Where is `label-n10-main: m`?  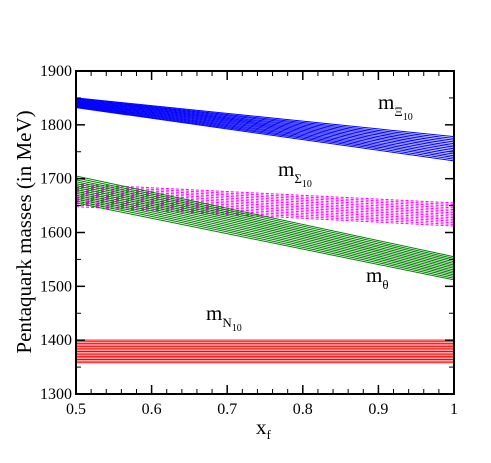
label-n10-main: m is located at coordinates (214, 313).